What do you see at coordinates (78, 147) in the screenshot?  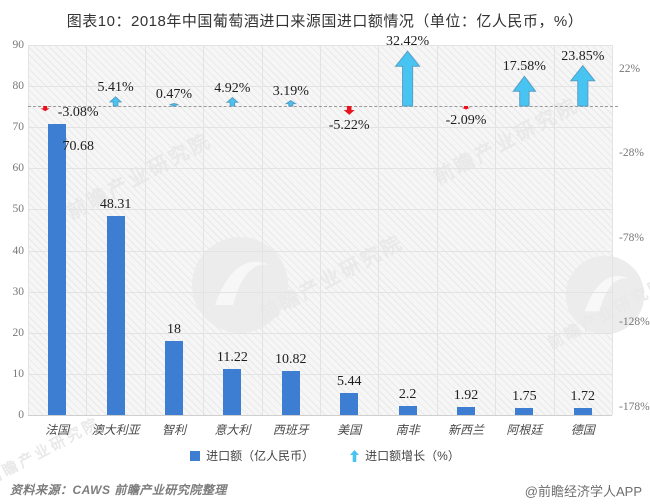 I see `bar-value-label: 70.68` at bounding box center [78, 147].